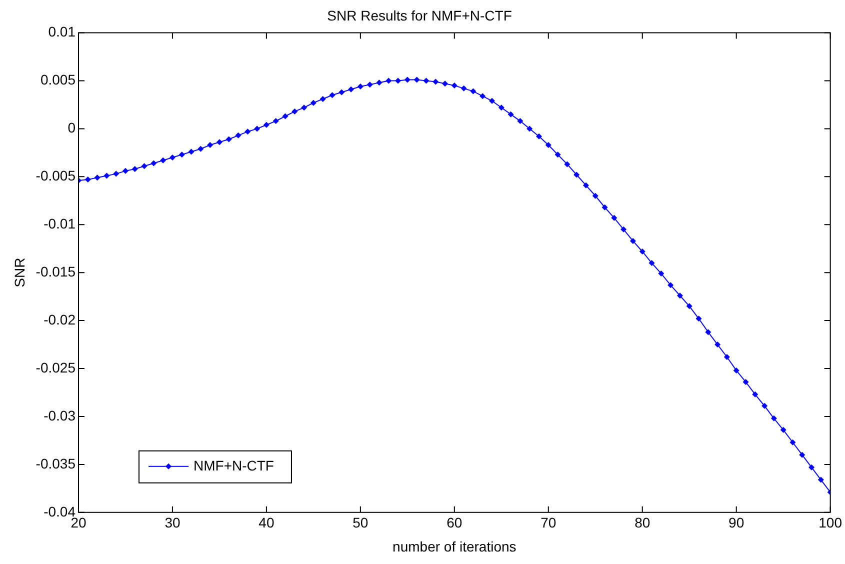 The image size is (845, 564). Describe the element at coordinates (830, 522) in the screenshot. I see `x-tick-label: 100` at that location.